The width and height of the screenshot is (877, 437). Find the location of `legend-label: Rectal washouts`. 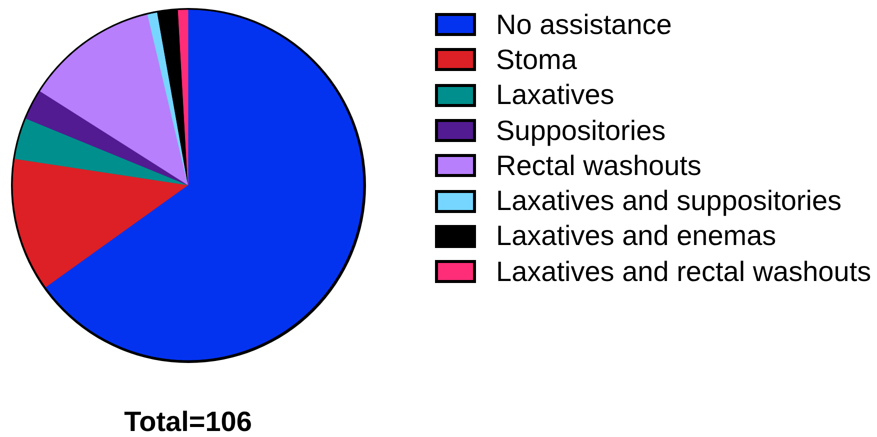

legend-label: Rectal washouts is located at coordinates (599, 166).